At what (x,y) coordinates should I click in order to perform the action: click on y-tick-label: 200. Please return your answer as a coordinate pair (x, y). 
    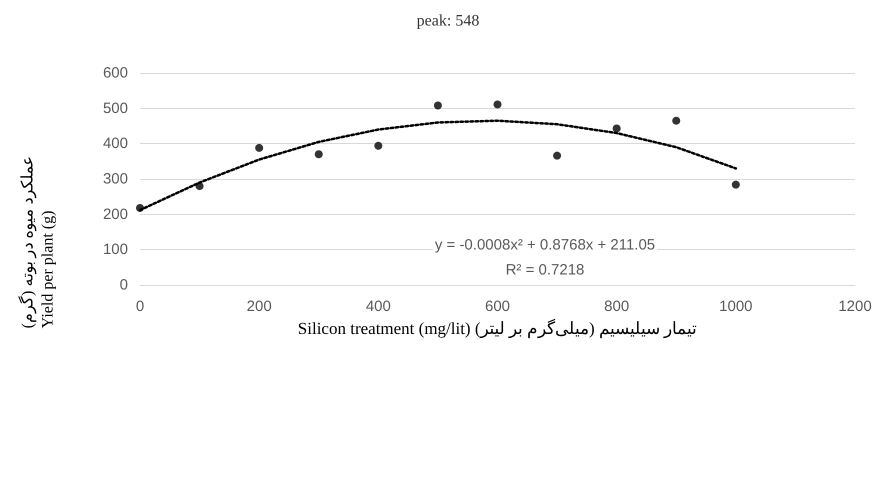
    Looking at the image, I should click on (115, 214).